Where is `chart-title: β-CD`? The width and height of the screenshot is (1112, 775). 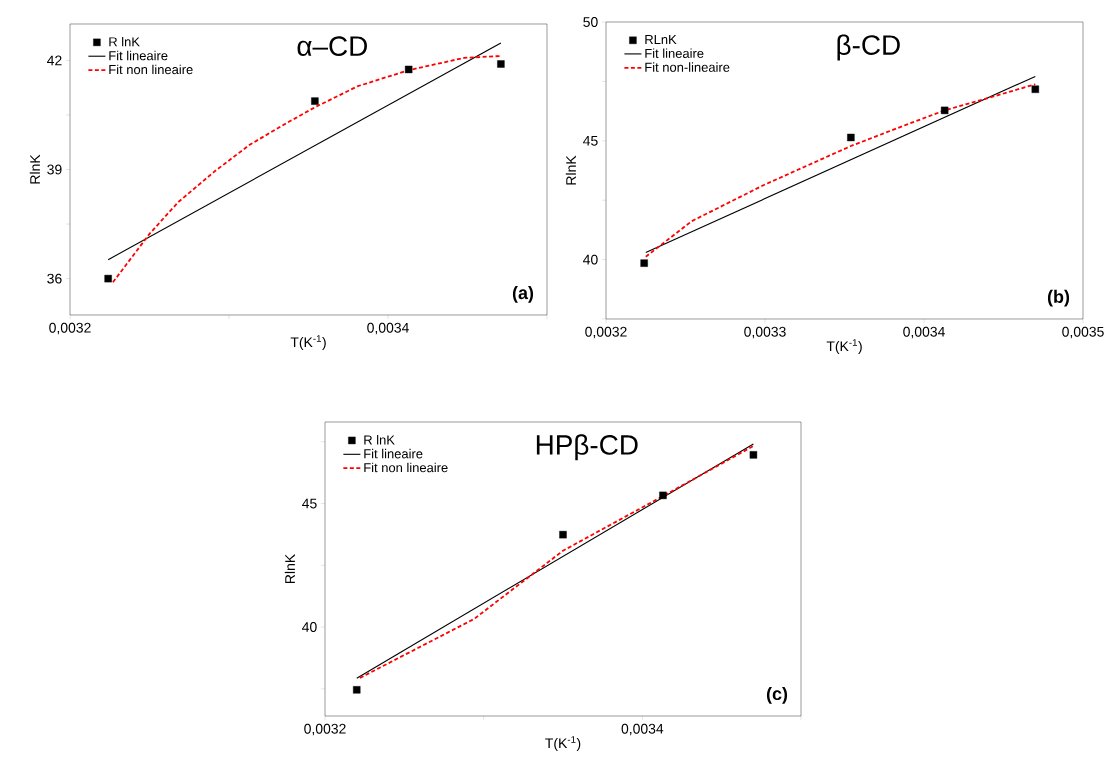 chart-title: β-CD is located at coordinates (868, 47).